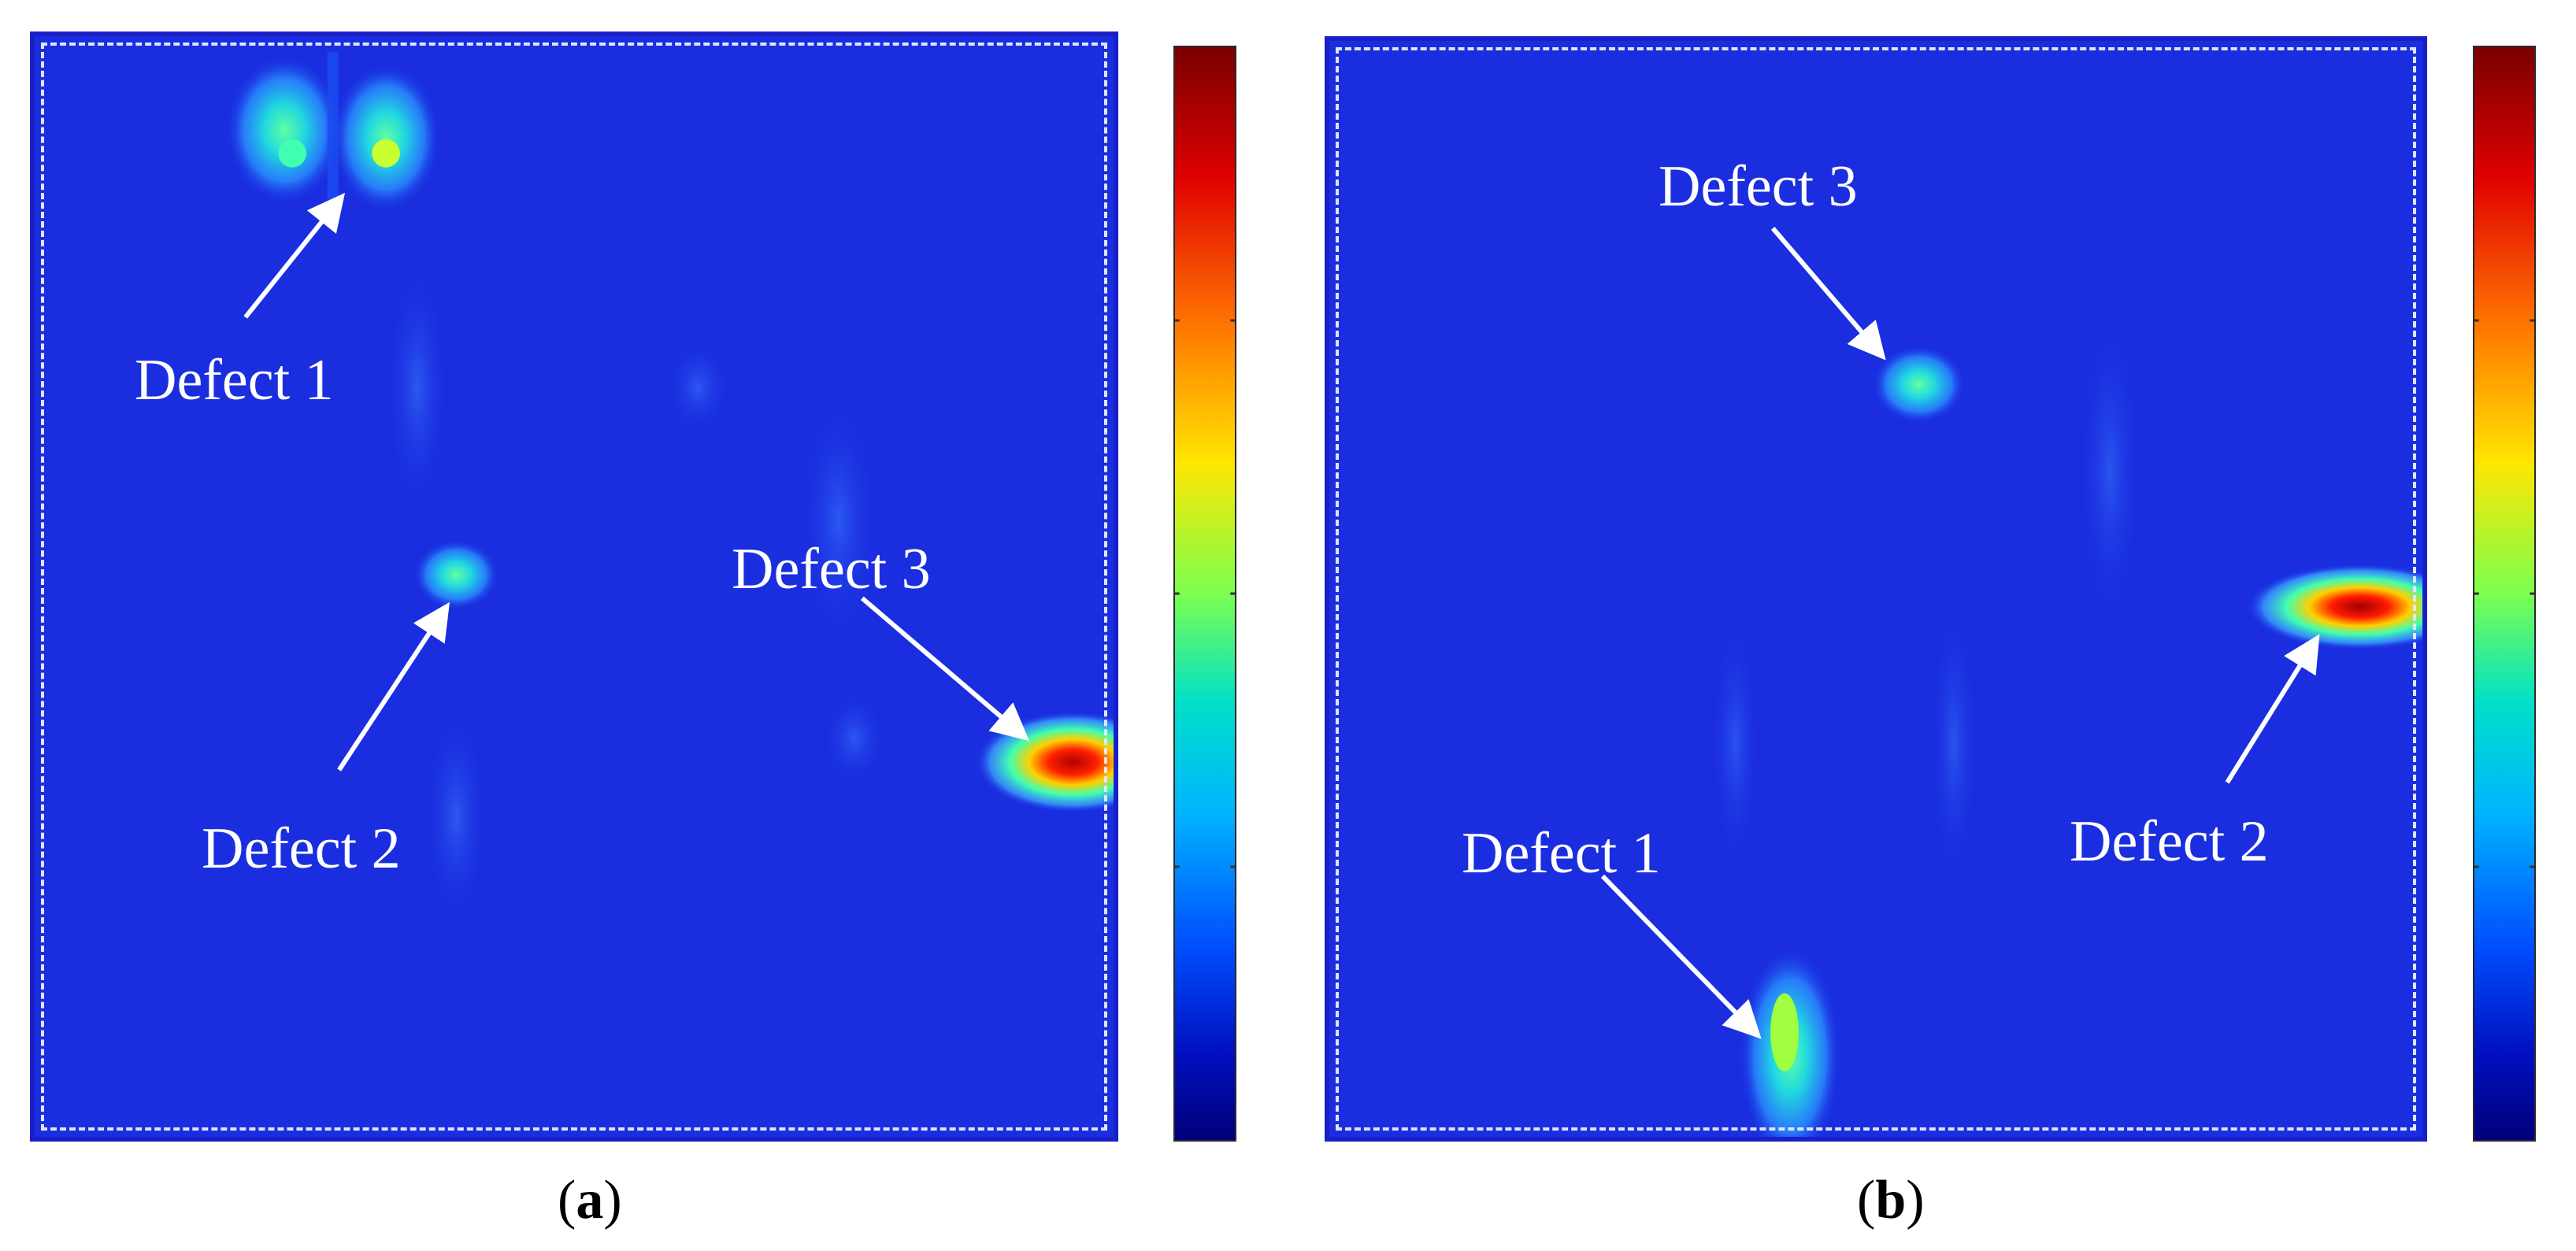 The height and width of the screenshot is (1251, 2576). Describe the element at coordinates (284, 130) in the screenshot. I see `defect-1-hotspot-left` at that location.